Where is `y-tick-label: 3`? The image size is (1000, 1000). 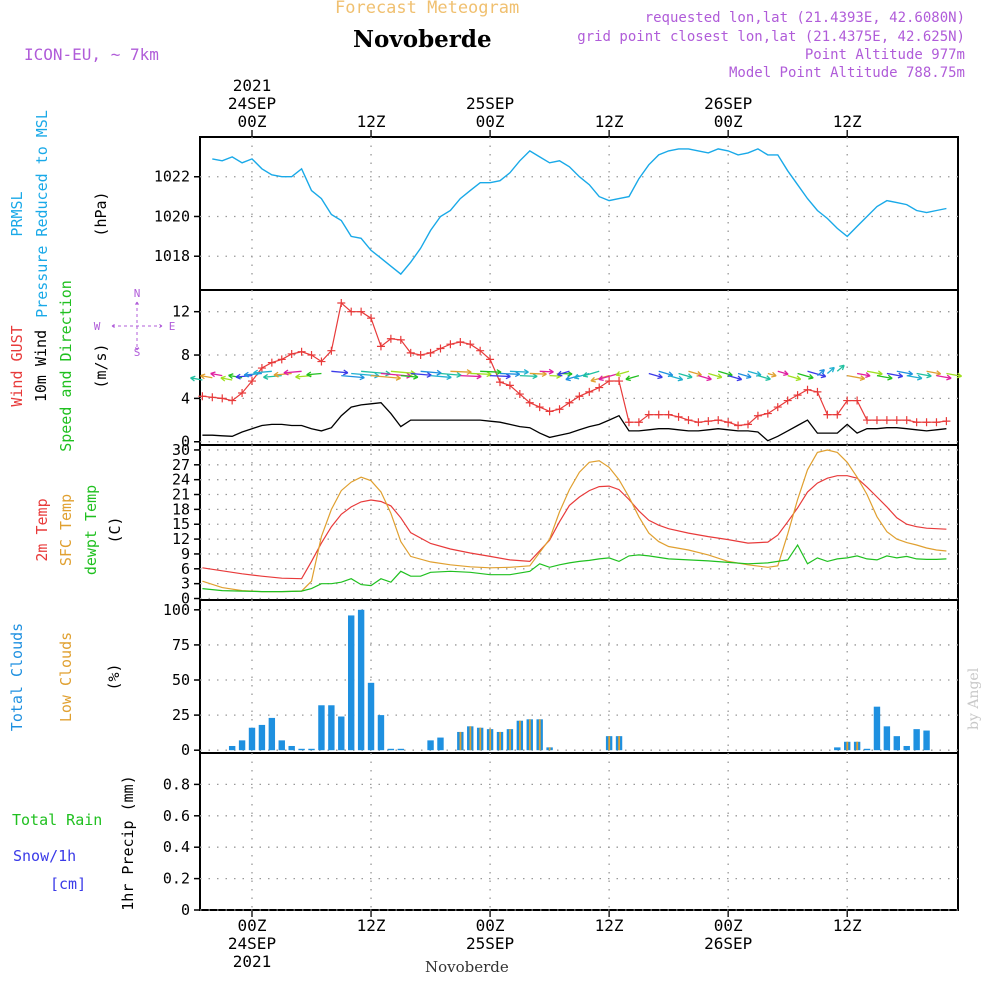 y-tick-label: 3 is located at coordinates (185, 584).